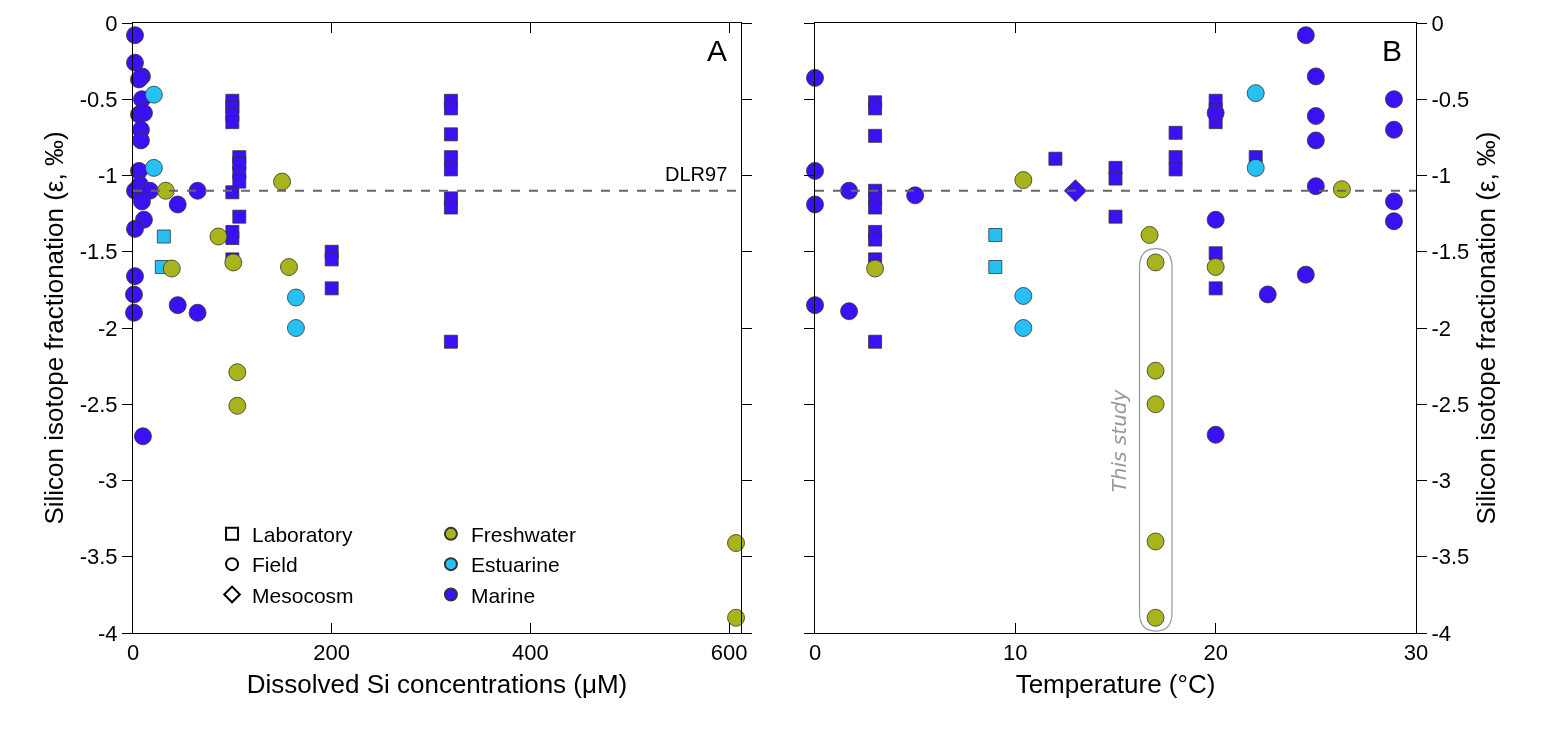  What do you see at coordinates (437, 684) in the screenshot?
I see `x-axis-title: Dissolved Si concentrations (μM)` at bounding box center [437, 684].